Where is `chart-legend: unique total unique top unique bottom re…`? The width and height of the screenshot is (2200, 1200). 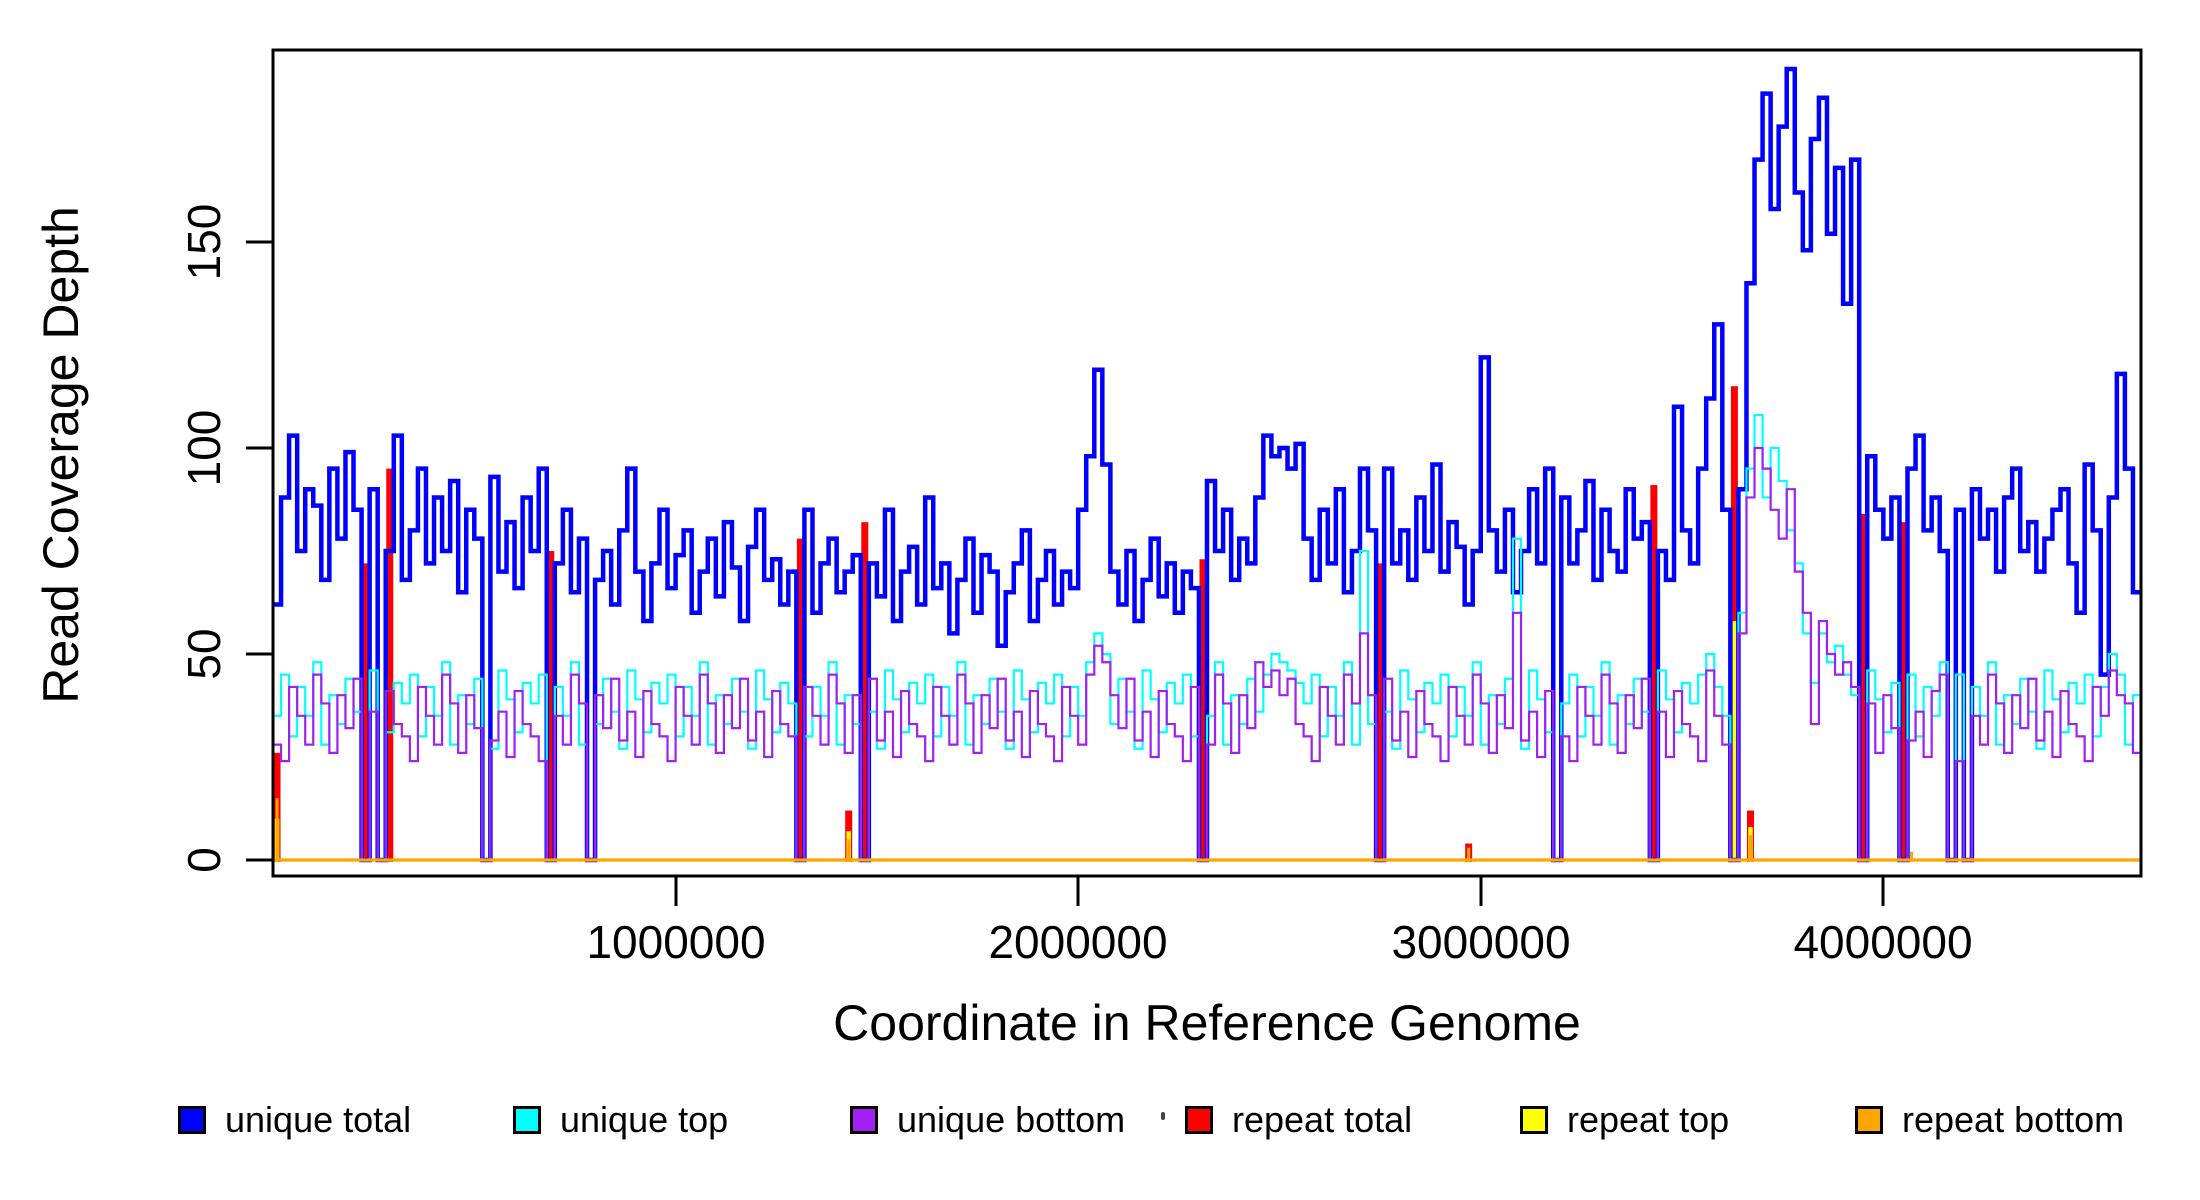 chart-legend: unique total unique top unique bottom re… is located at coordinates (1100, 1120).